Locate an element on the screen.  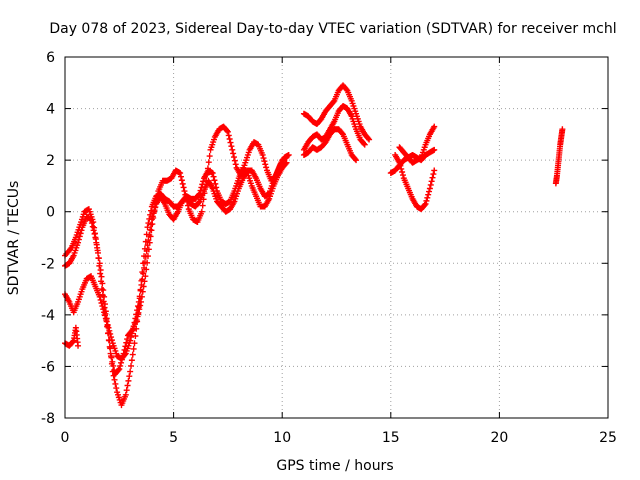
x-tick-label: 25 is located at coordinates (608, 438).